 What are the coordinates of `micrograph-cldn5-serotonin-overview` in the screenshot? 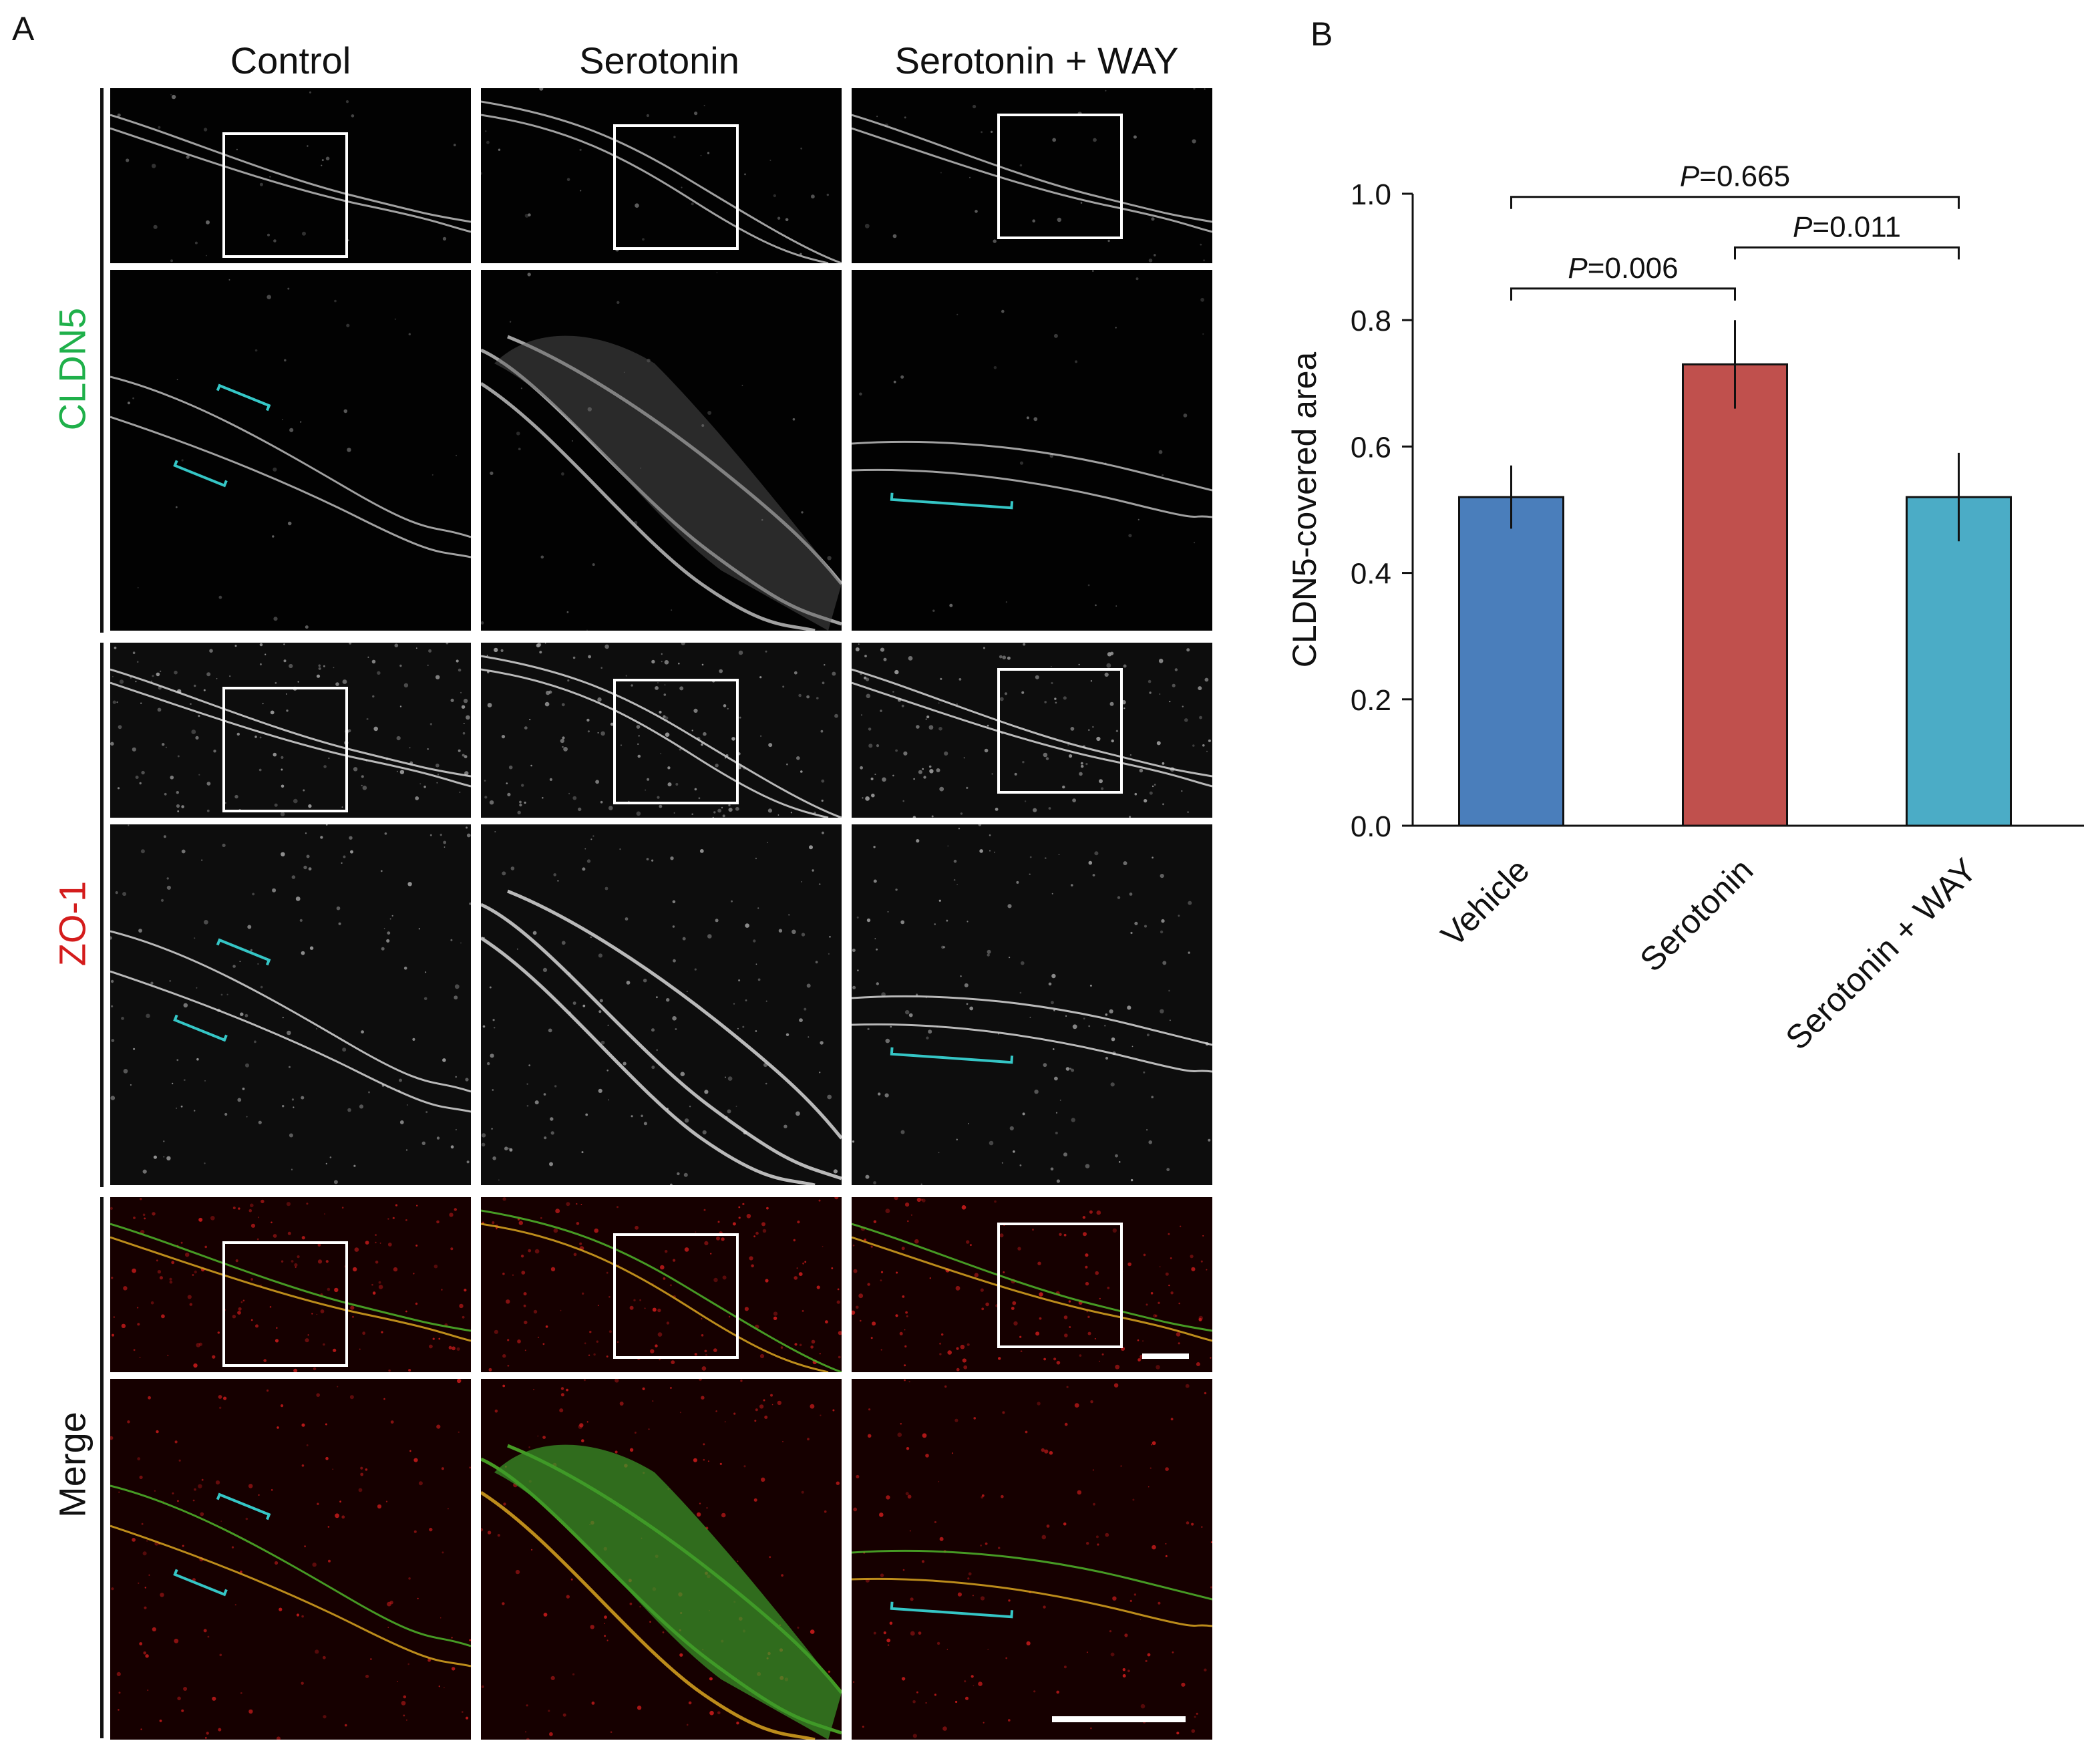 It's located at (661, 175).